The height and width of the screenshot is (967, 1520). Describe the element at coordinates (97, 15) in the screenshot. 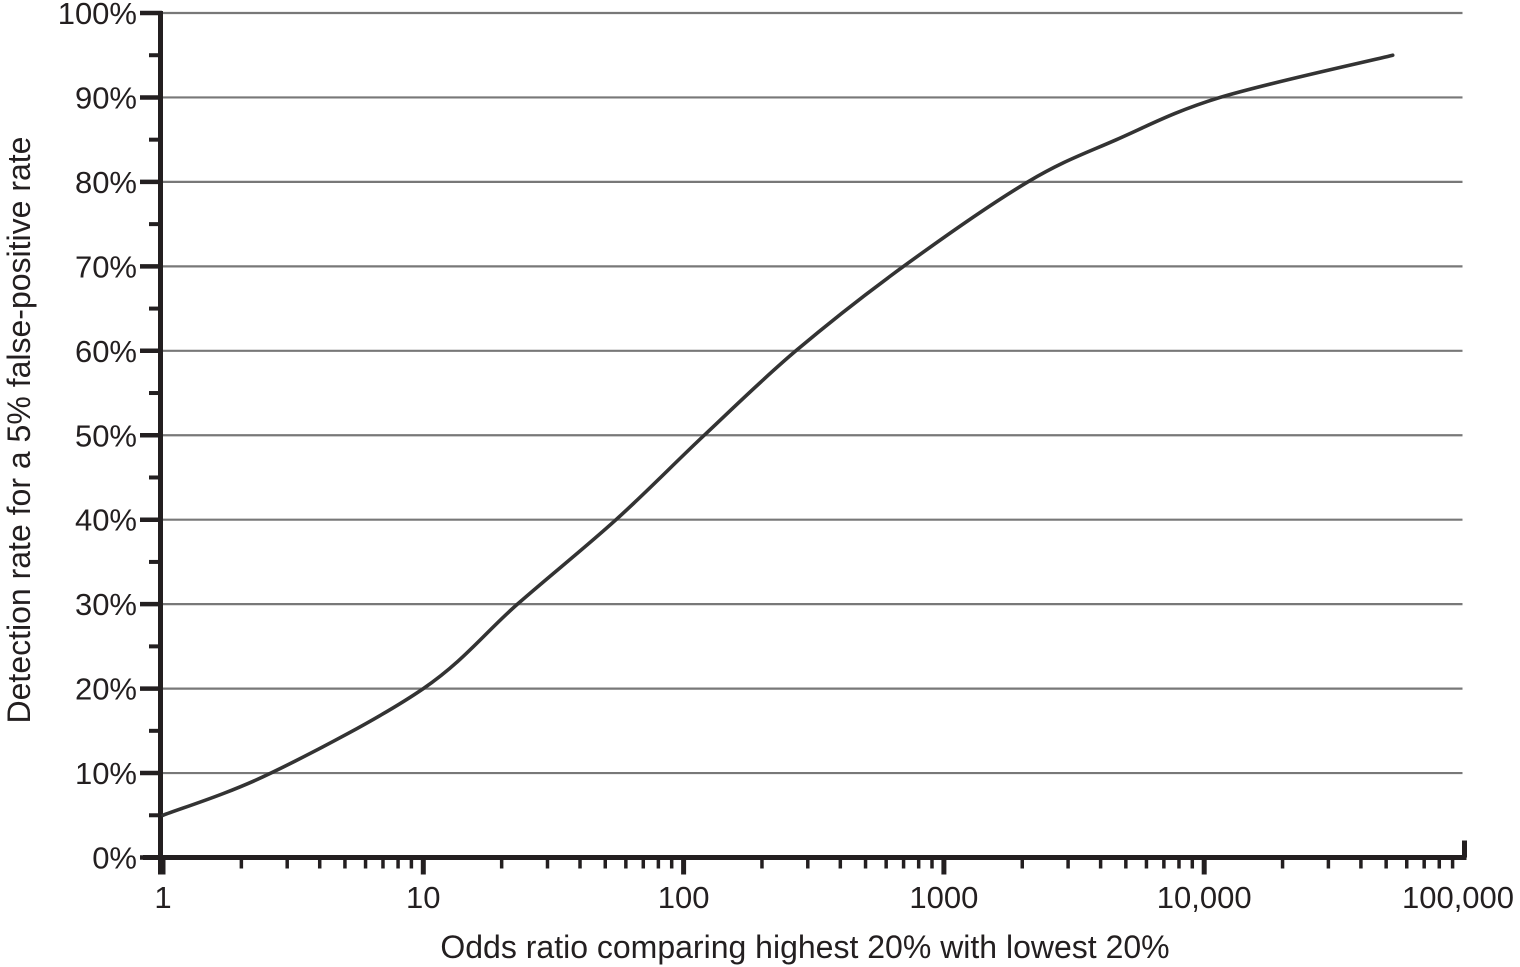

I see `y-tick-label: 100%` at that location.